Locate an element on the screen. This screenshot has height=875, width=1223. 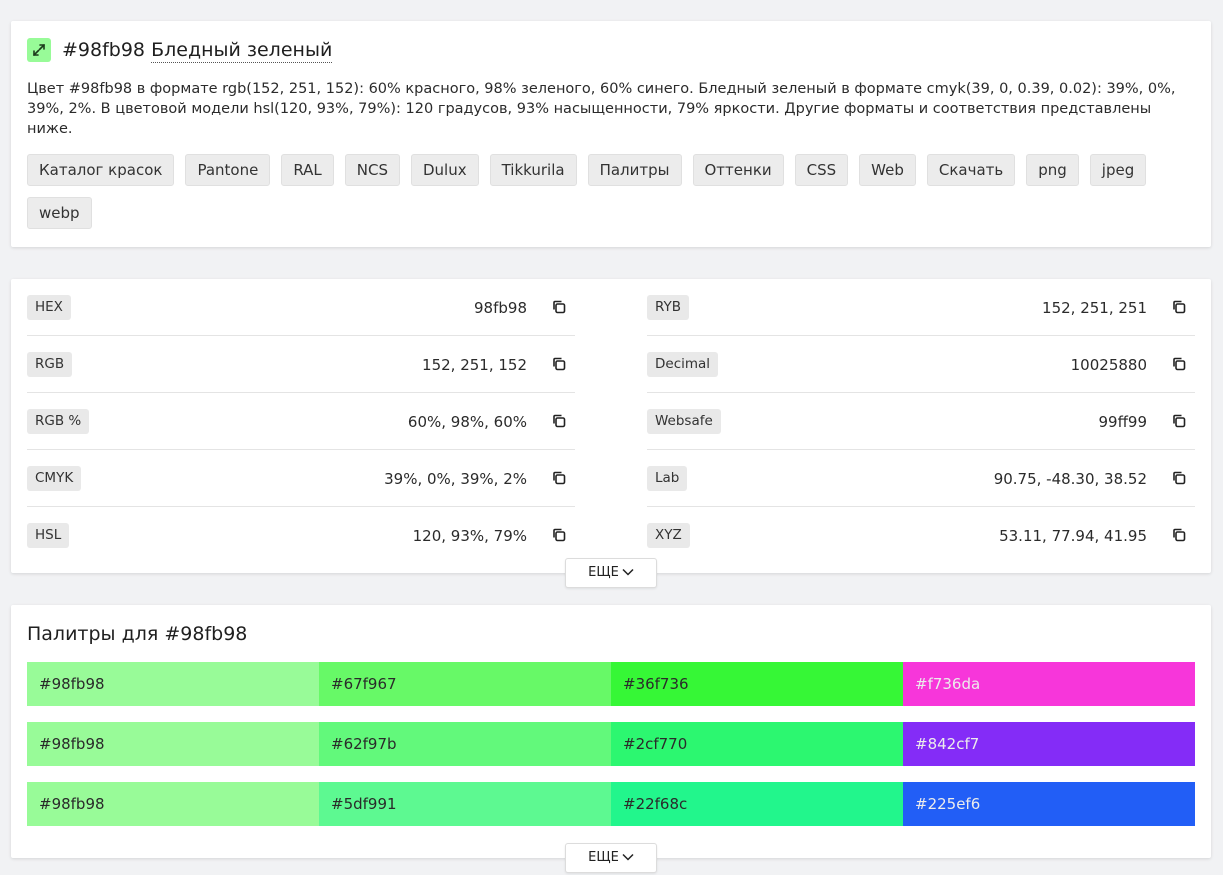
palette-row: #98fb98 #62f97b #2cf770 #842cf7 is located at coordinates (611, 744).